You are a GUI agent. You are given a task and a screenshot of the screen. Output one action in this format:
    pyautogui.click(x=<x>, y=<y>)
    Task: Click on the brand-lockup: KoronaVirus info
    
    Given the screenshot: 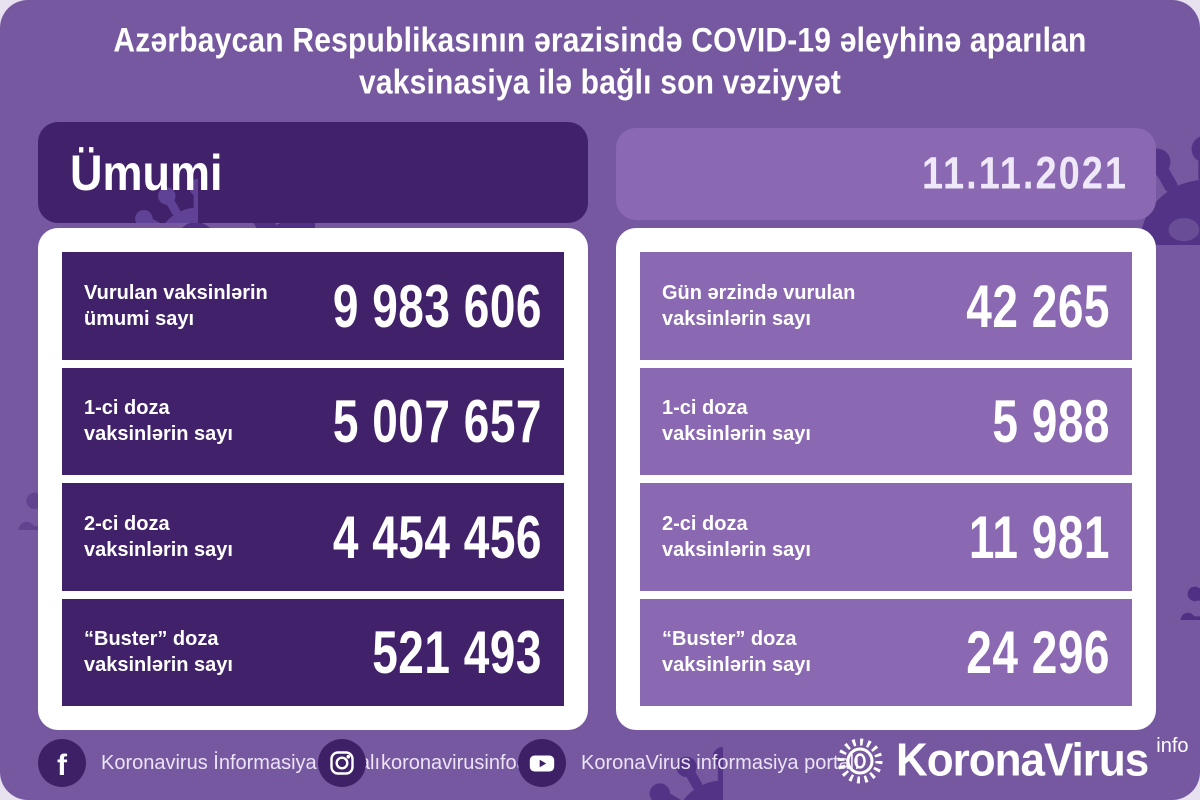 What is the action you would take?
    pyautogui.click(x=1011, y=761)
    